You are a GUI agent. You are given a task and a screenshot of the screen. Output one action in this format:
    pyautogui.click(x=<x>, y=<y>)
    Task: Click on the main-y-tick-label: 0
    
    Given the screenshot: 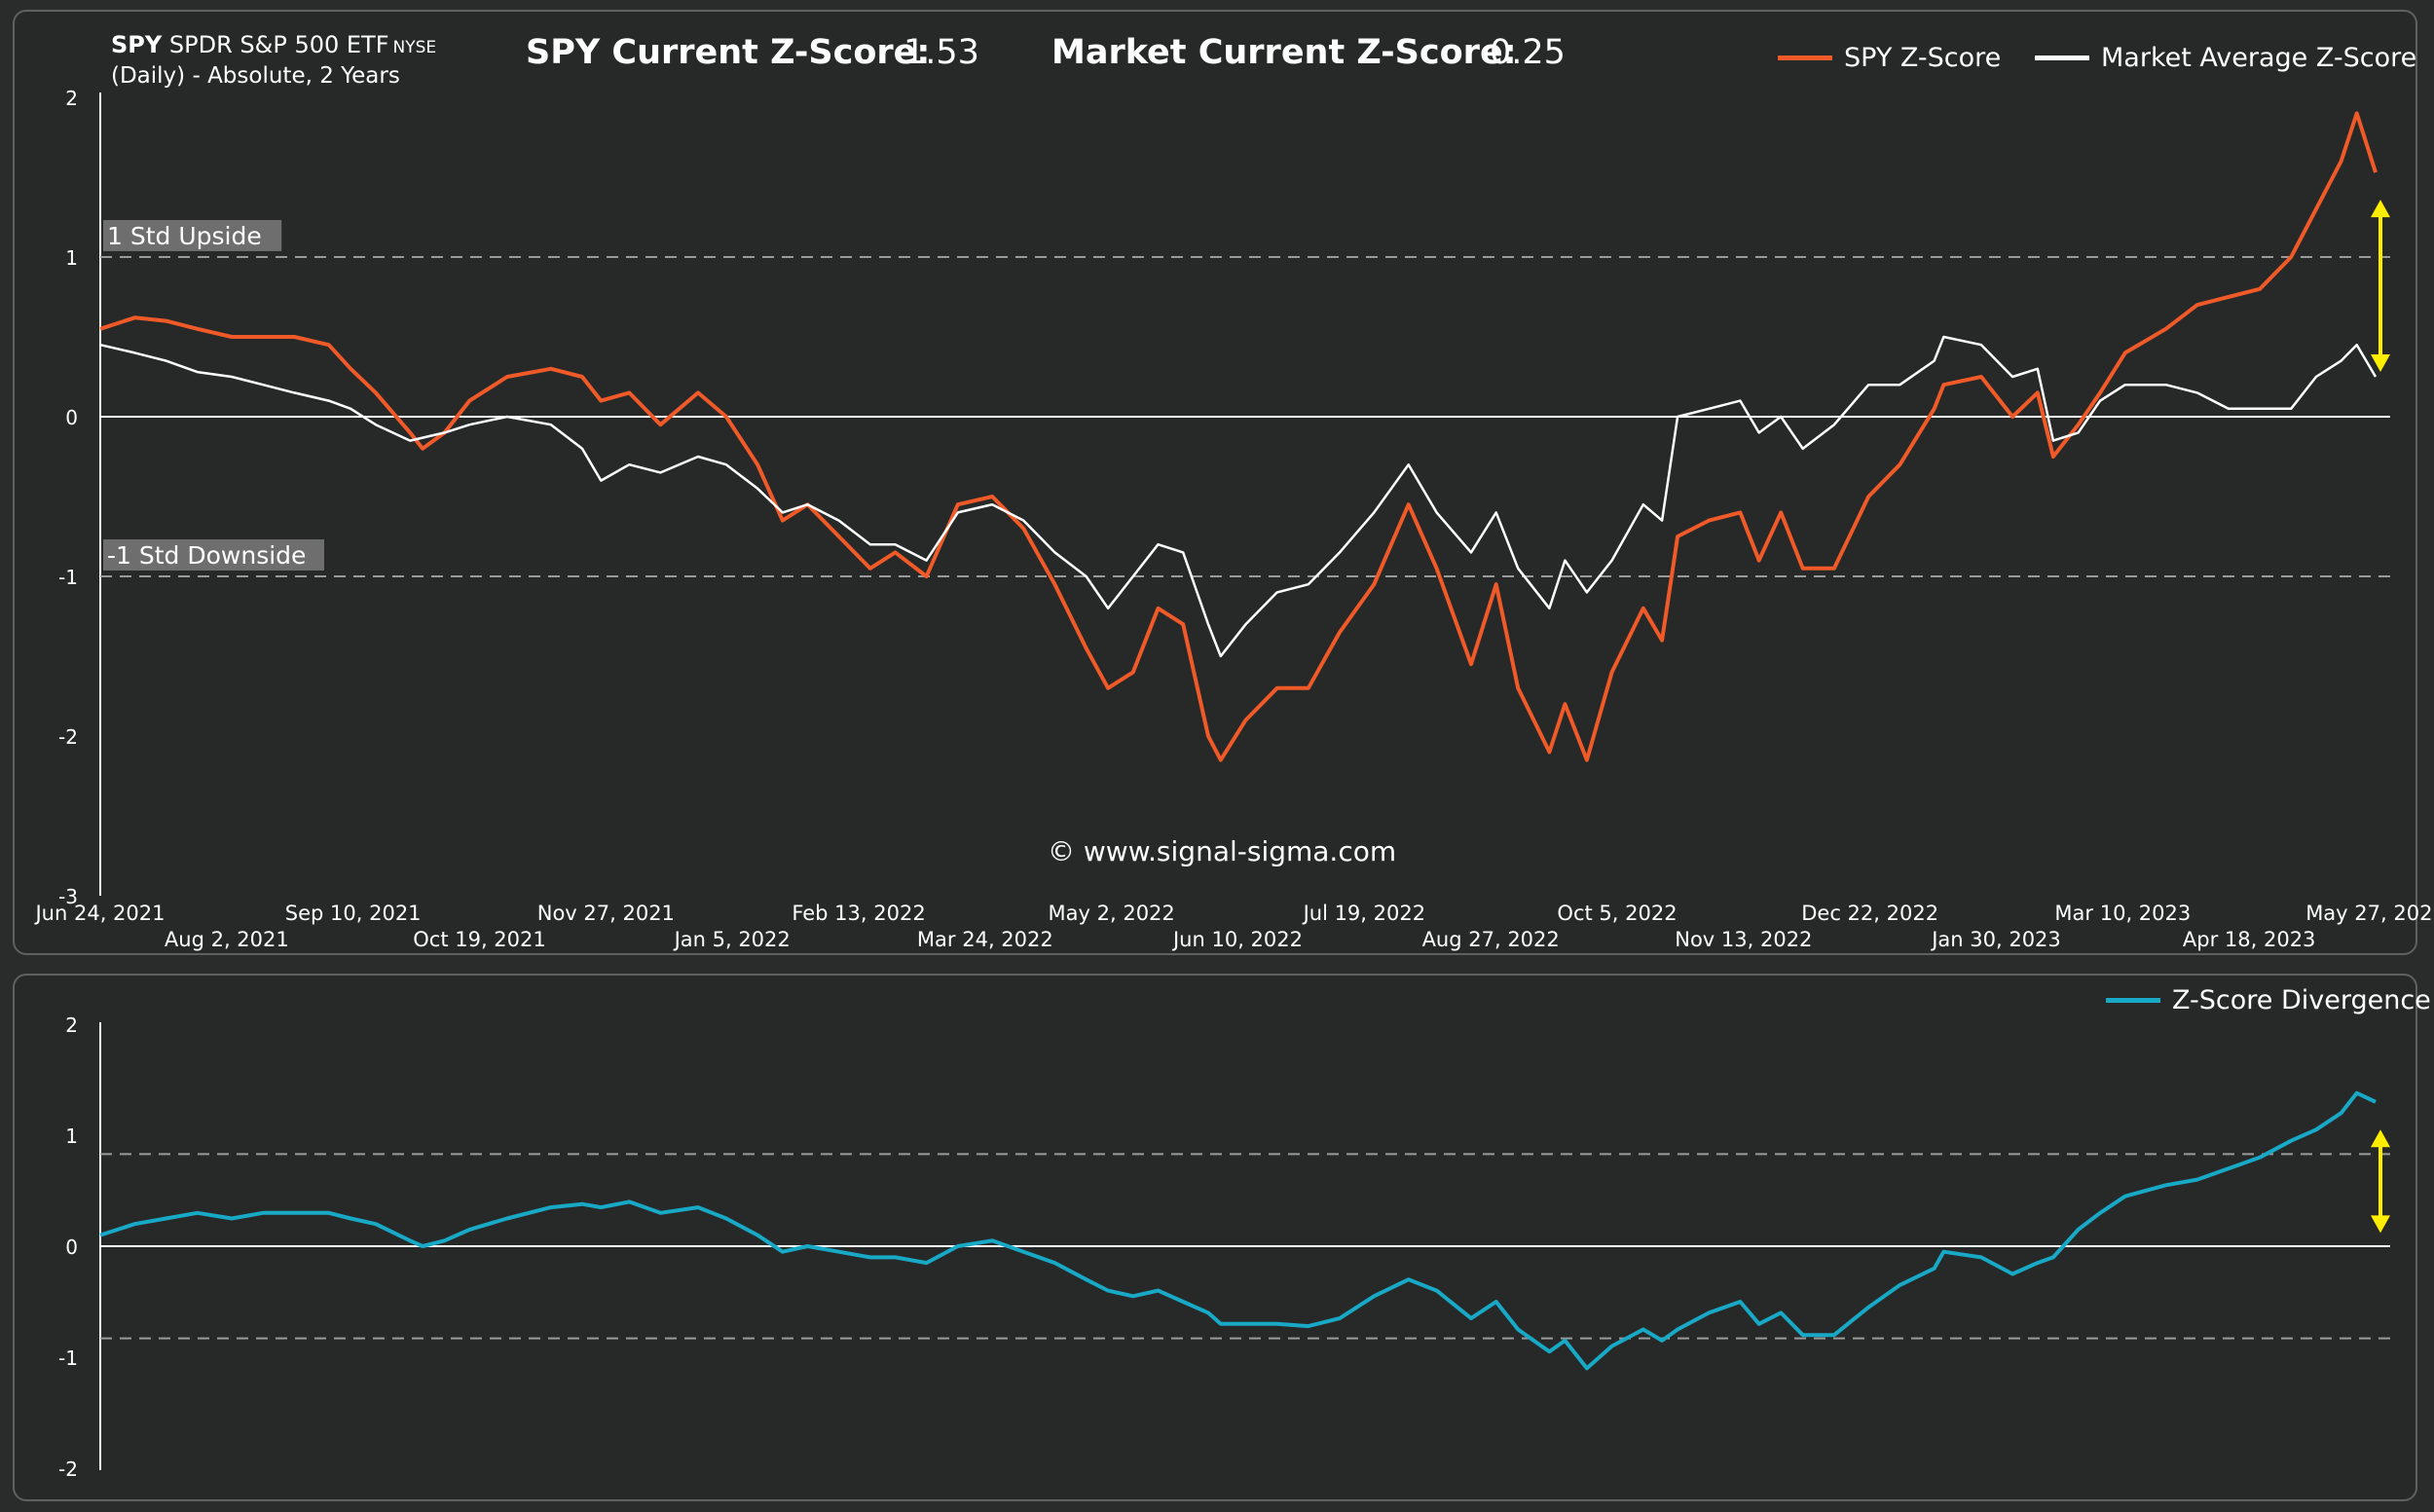 What is the action you would take?
    pyautogui.click(x=71, y=417)
    